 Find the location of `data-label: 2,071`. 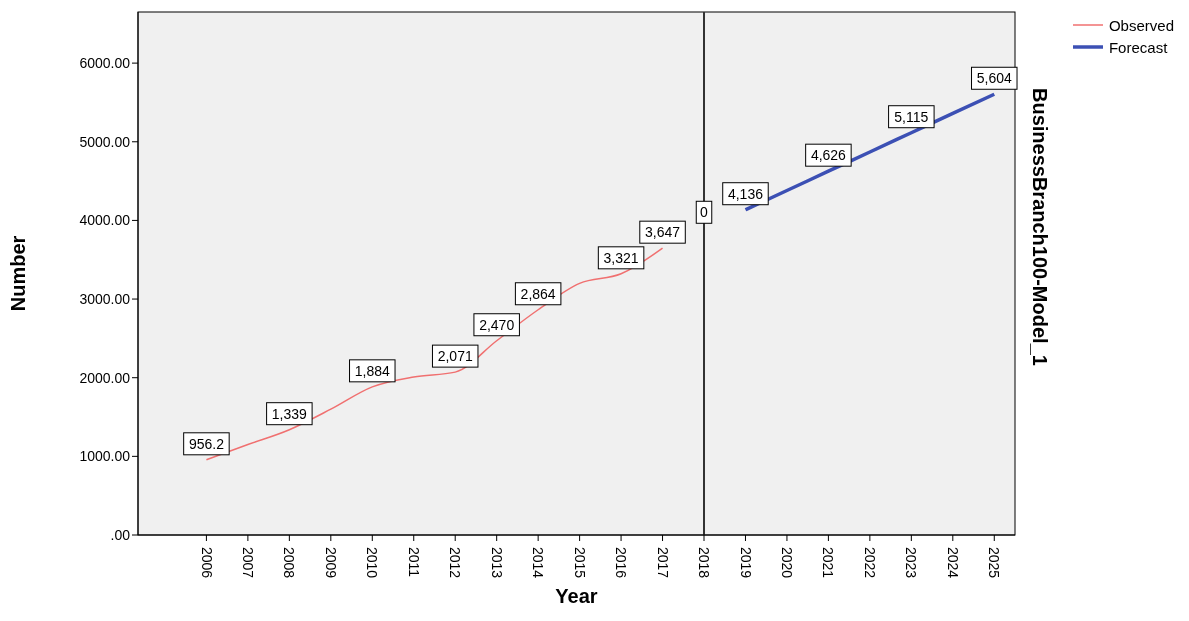

data-label: 2,071 is located at coordinates (455, 356).